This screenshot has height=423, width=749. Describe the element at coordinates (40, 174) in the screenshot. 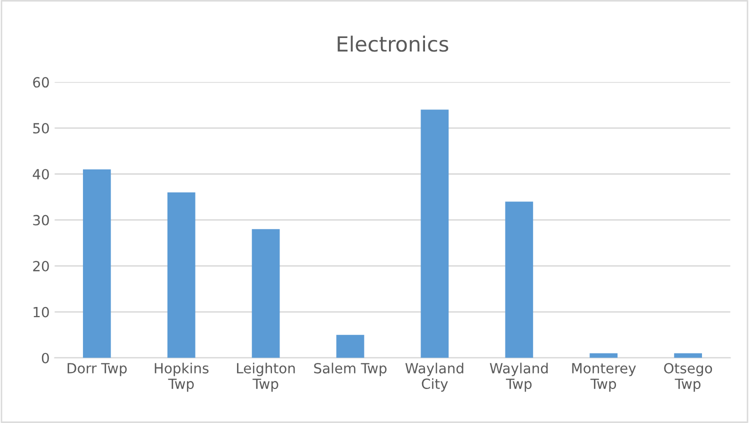

I see `y-tick-label: 40` at that location.